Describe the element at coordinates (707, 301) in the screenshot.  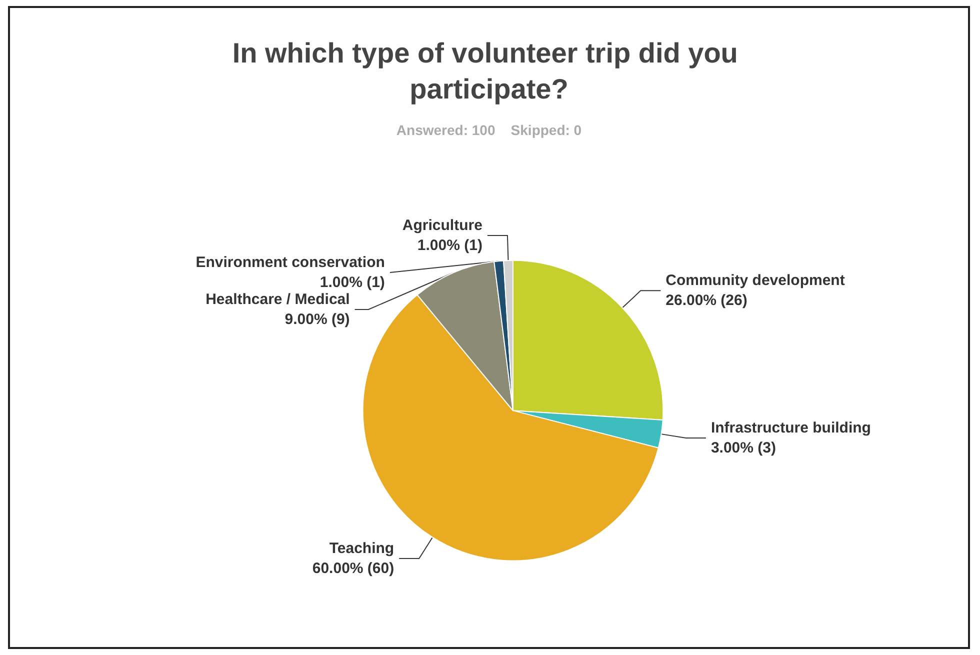
I see `data-label: 26.00% (26)` at that location.